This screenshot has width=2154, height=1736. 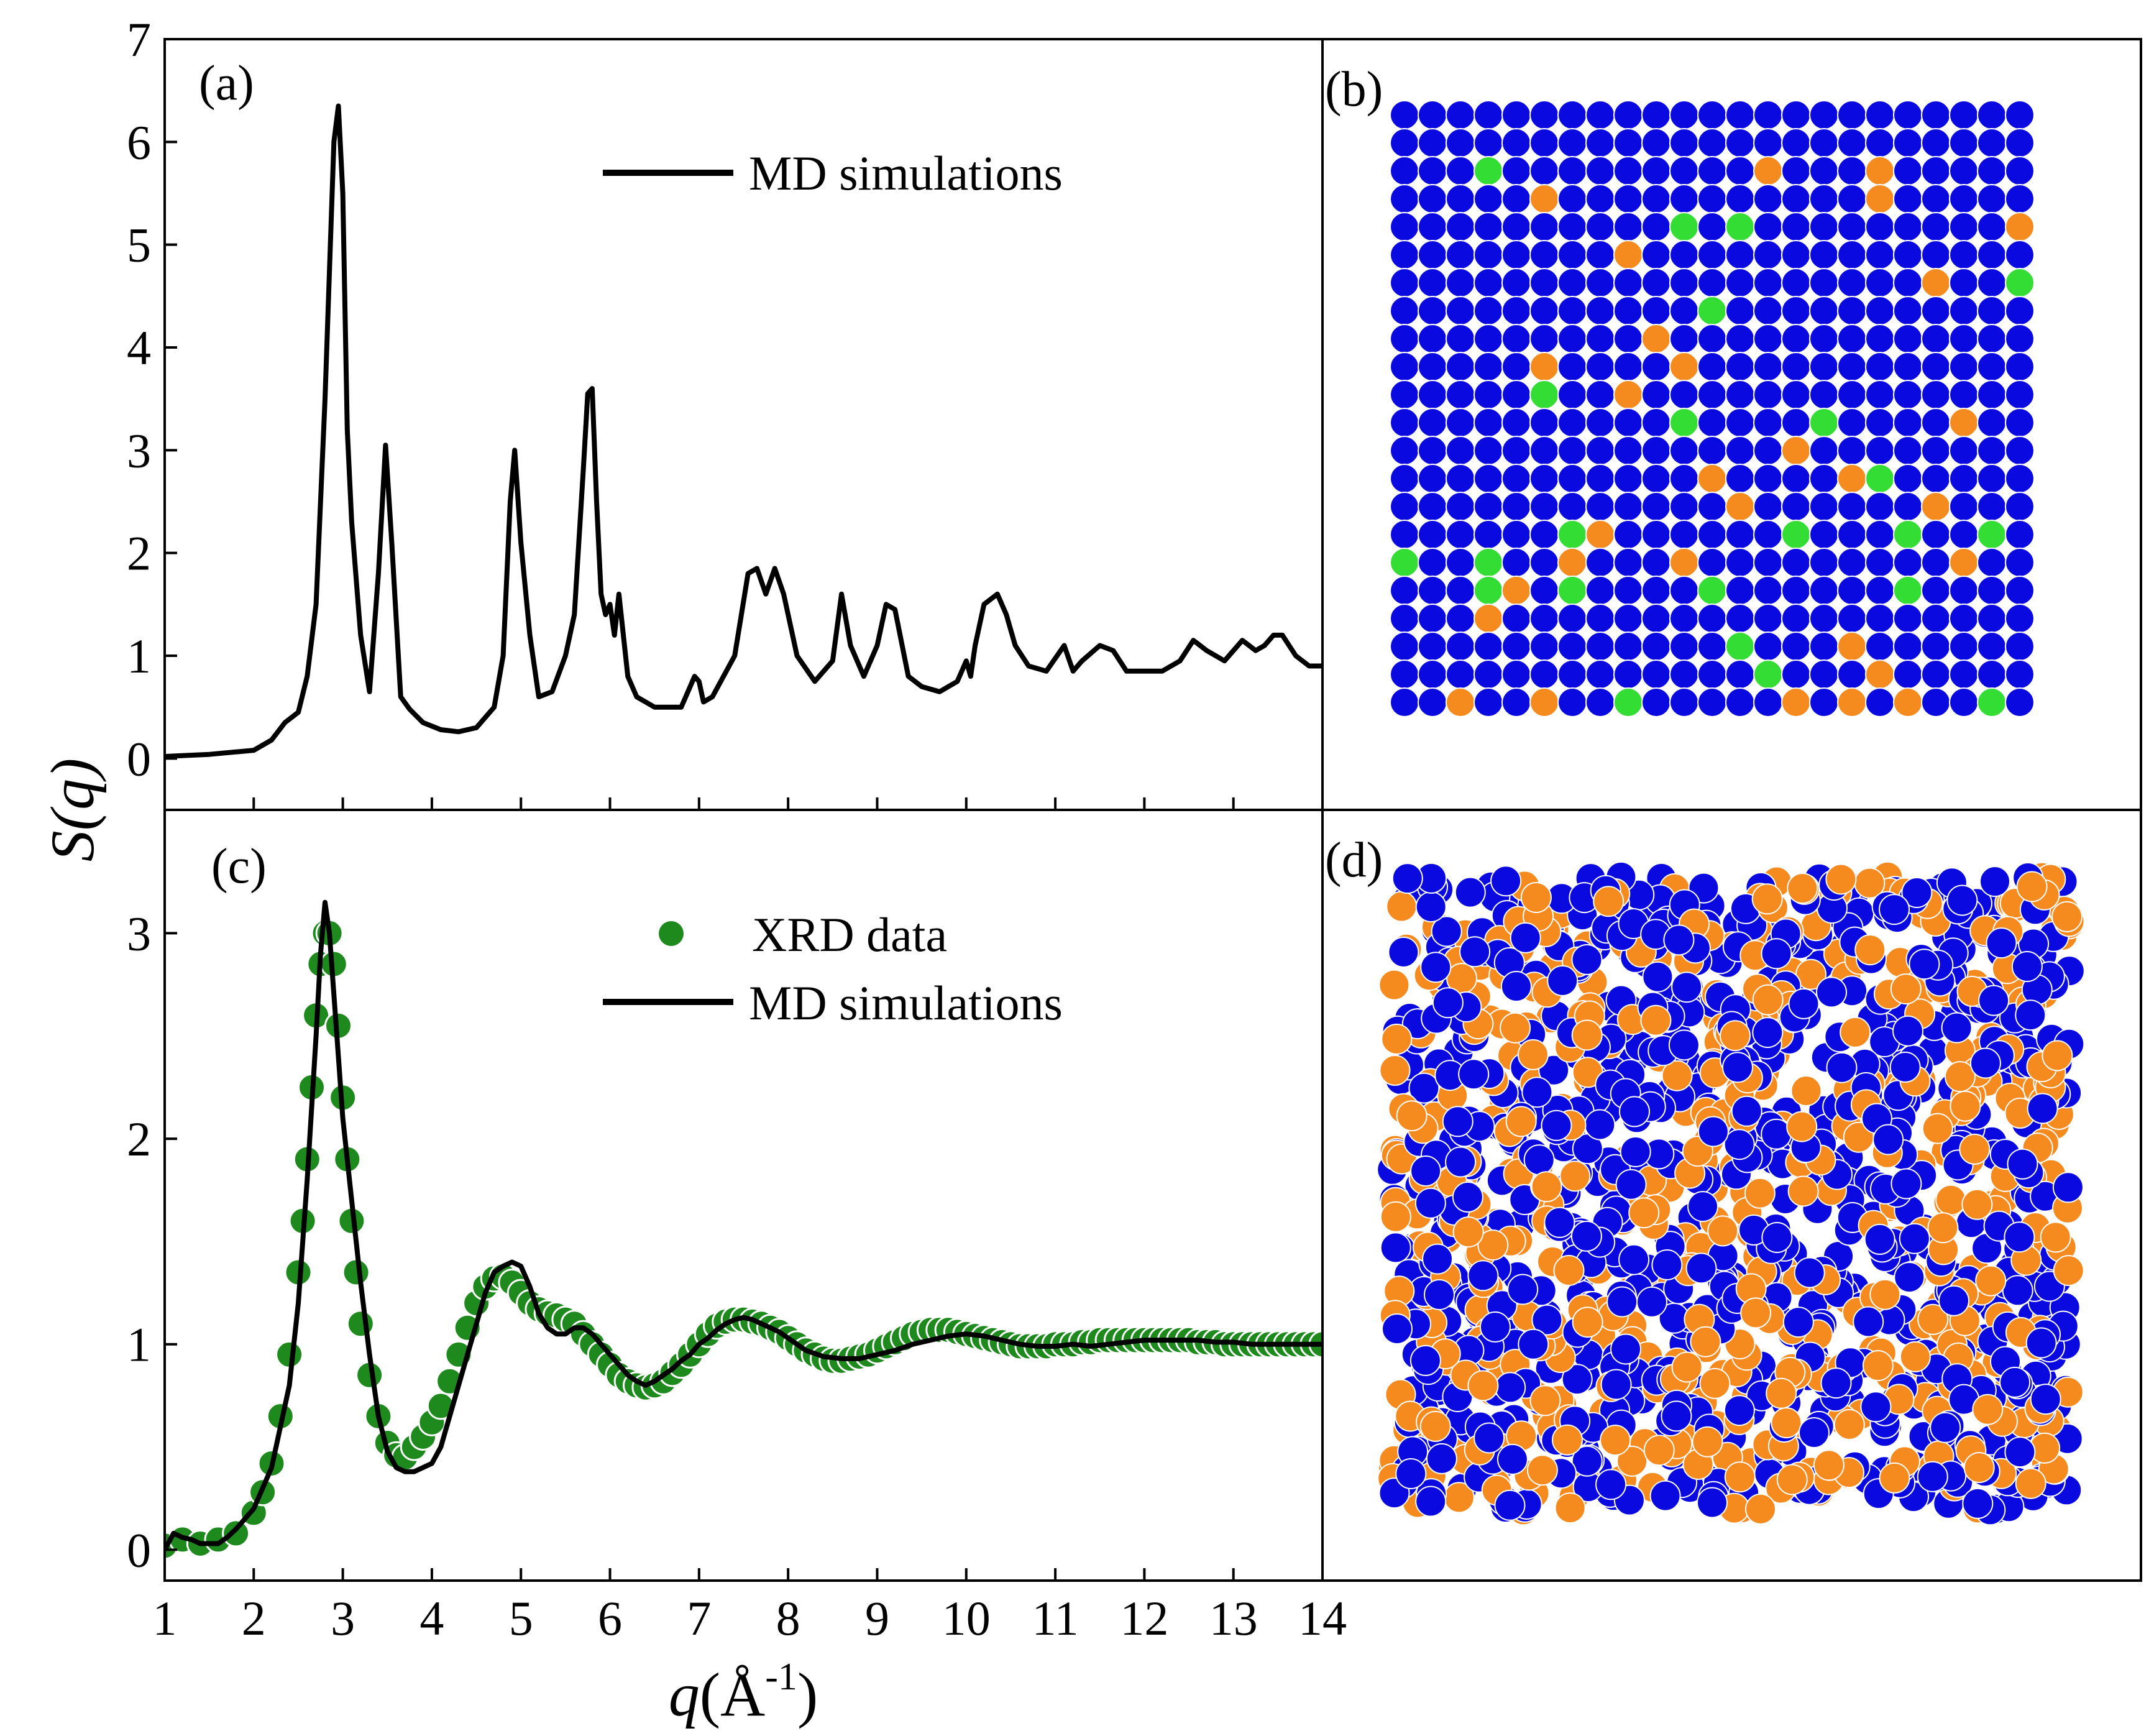 What do you see at coordinates (877, 1618) in the screenshot?
I see `x-tick-label: 9` at bounding box center [877, 1618].